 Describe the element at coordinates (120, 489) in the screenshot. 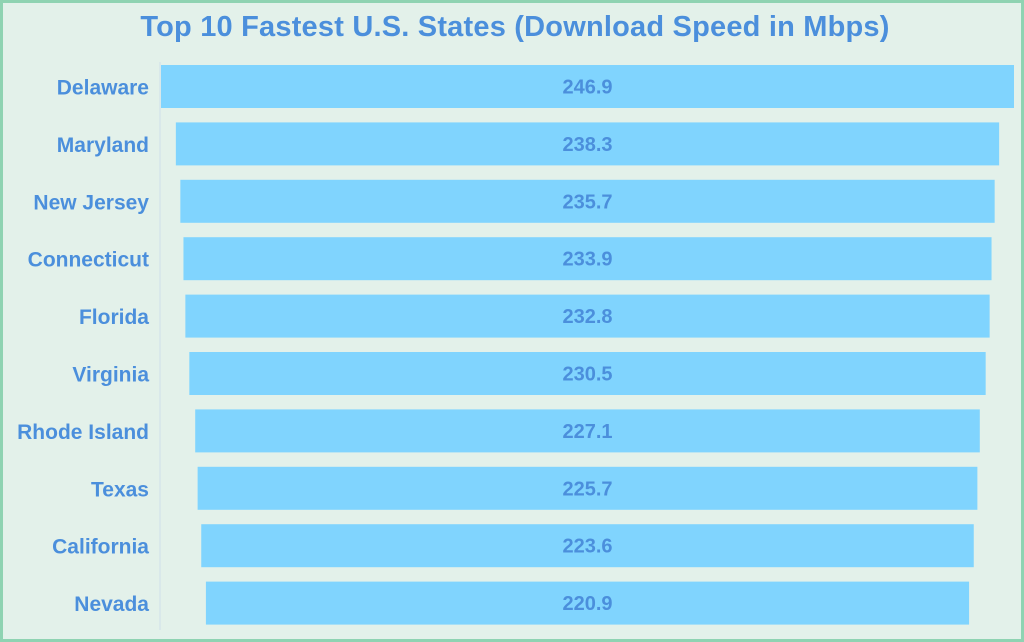

I see `category-label: Texas` at that location.